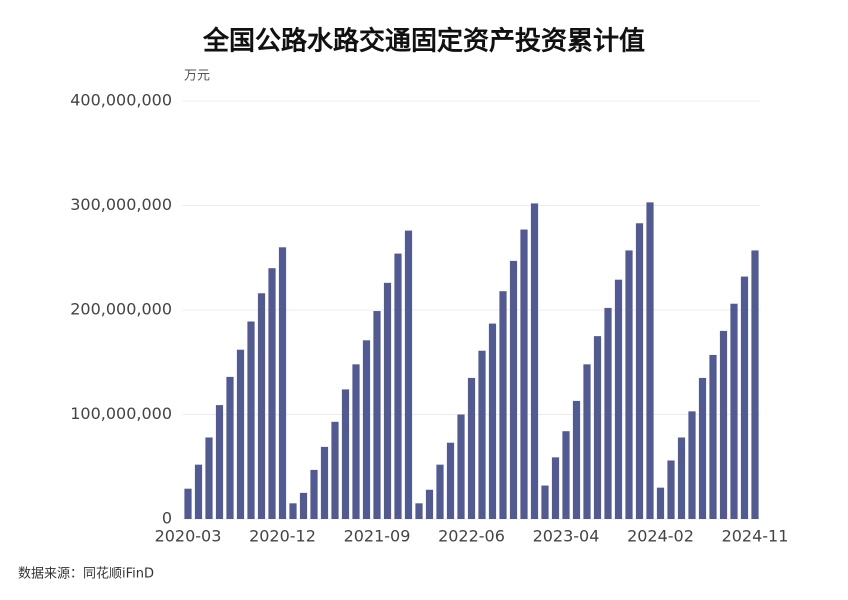  What do you see at coordinates (167, 518) in the screenshot?
I see `y-tick-label: 0` at bounding box center [167, 518].